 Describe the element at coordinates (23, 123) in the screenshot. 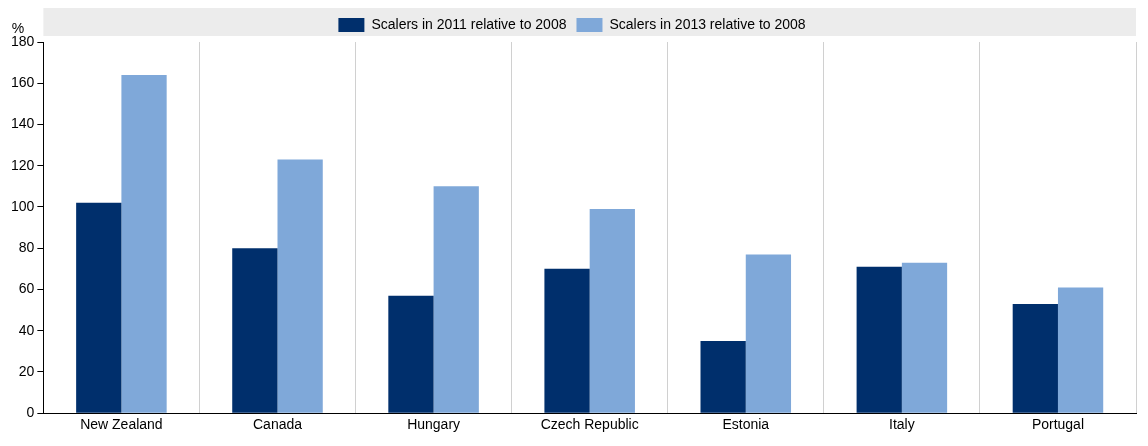

I see `y-tick-label: 140` at that location.